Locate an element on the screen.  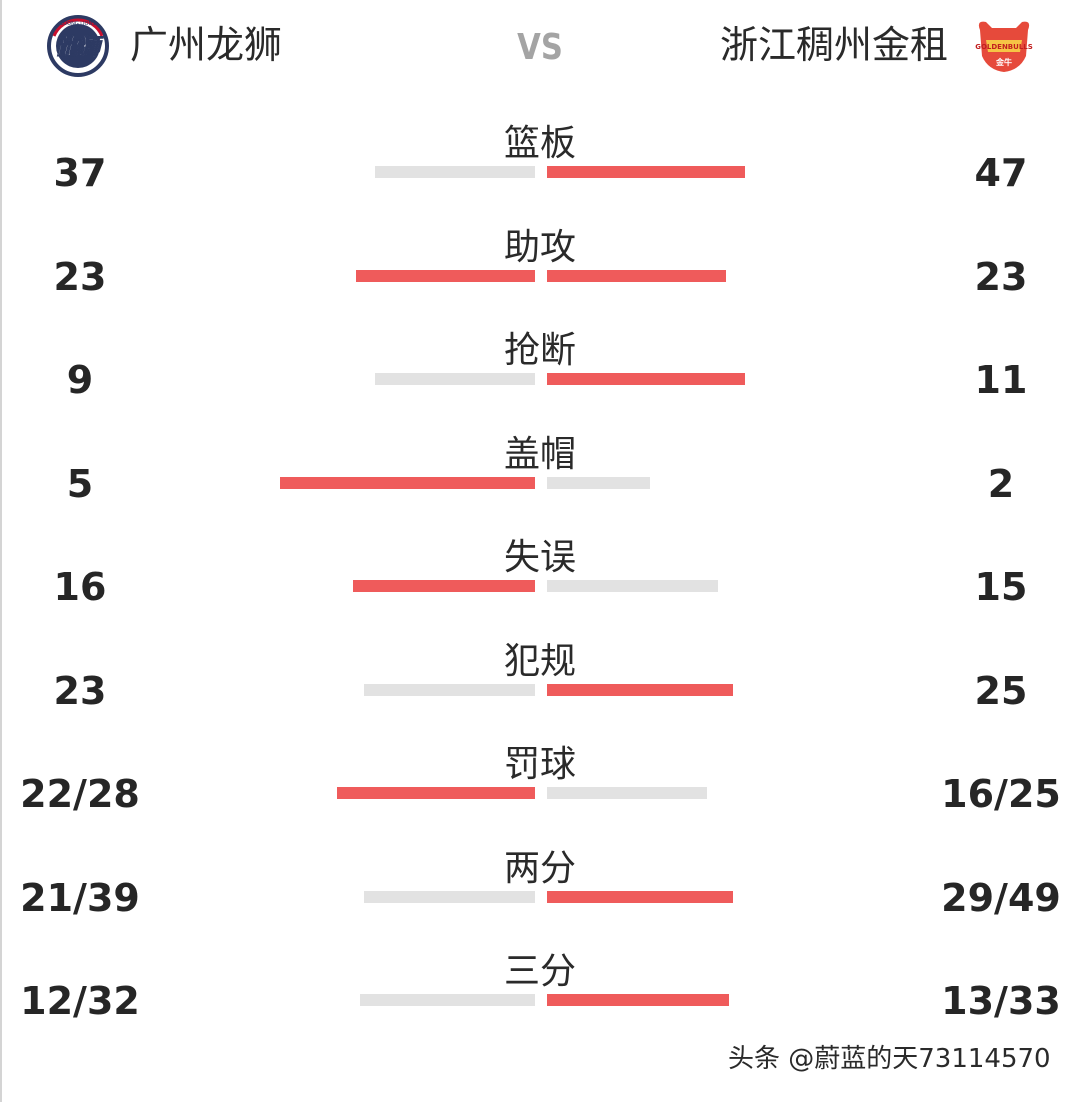
stat-label: 盖帽 is located at coordinates (540, 454).